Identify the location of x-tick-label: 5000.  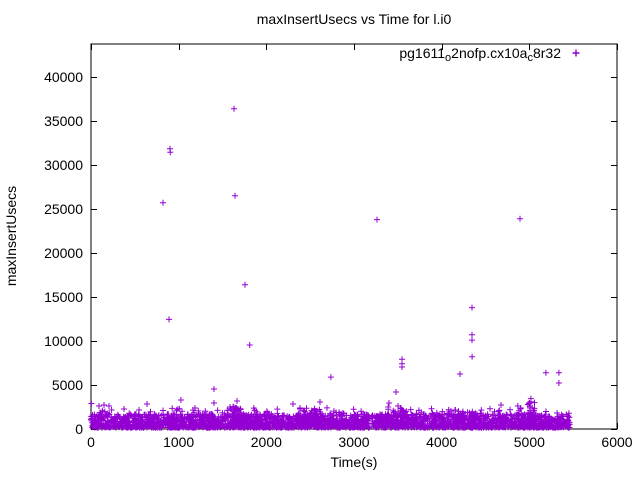
(529, 442).